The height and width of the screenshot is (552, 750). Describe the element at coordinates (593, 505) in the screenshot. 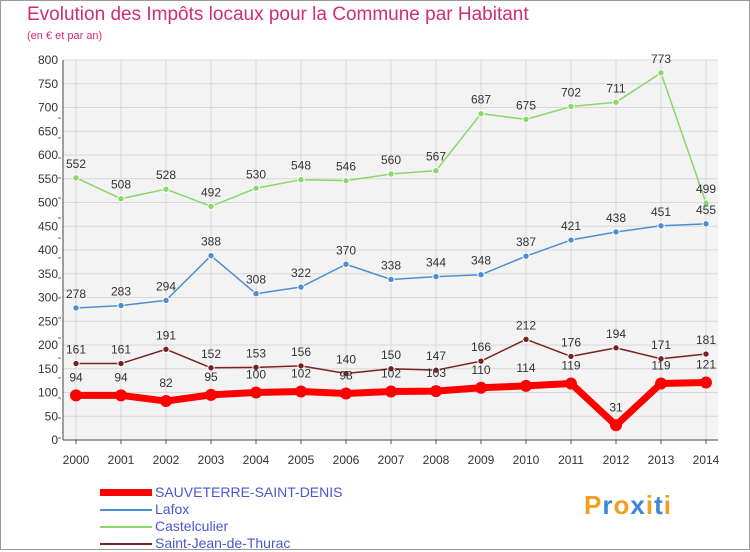

I see `logo-letter: P` at that location.